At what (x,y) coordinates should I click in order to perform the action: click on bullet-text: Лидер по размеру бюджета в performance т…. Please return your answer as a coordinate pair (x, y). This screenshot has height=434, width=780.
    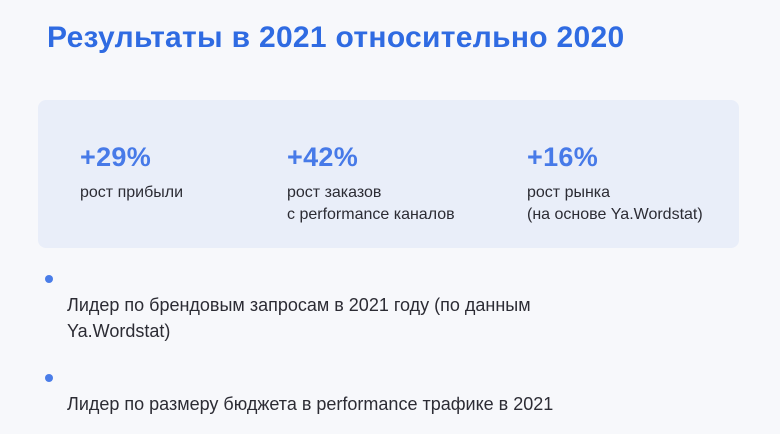
    Looking at the image, I should click on (310, 404).